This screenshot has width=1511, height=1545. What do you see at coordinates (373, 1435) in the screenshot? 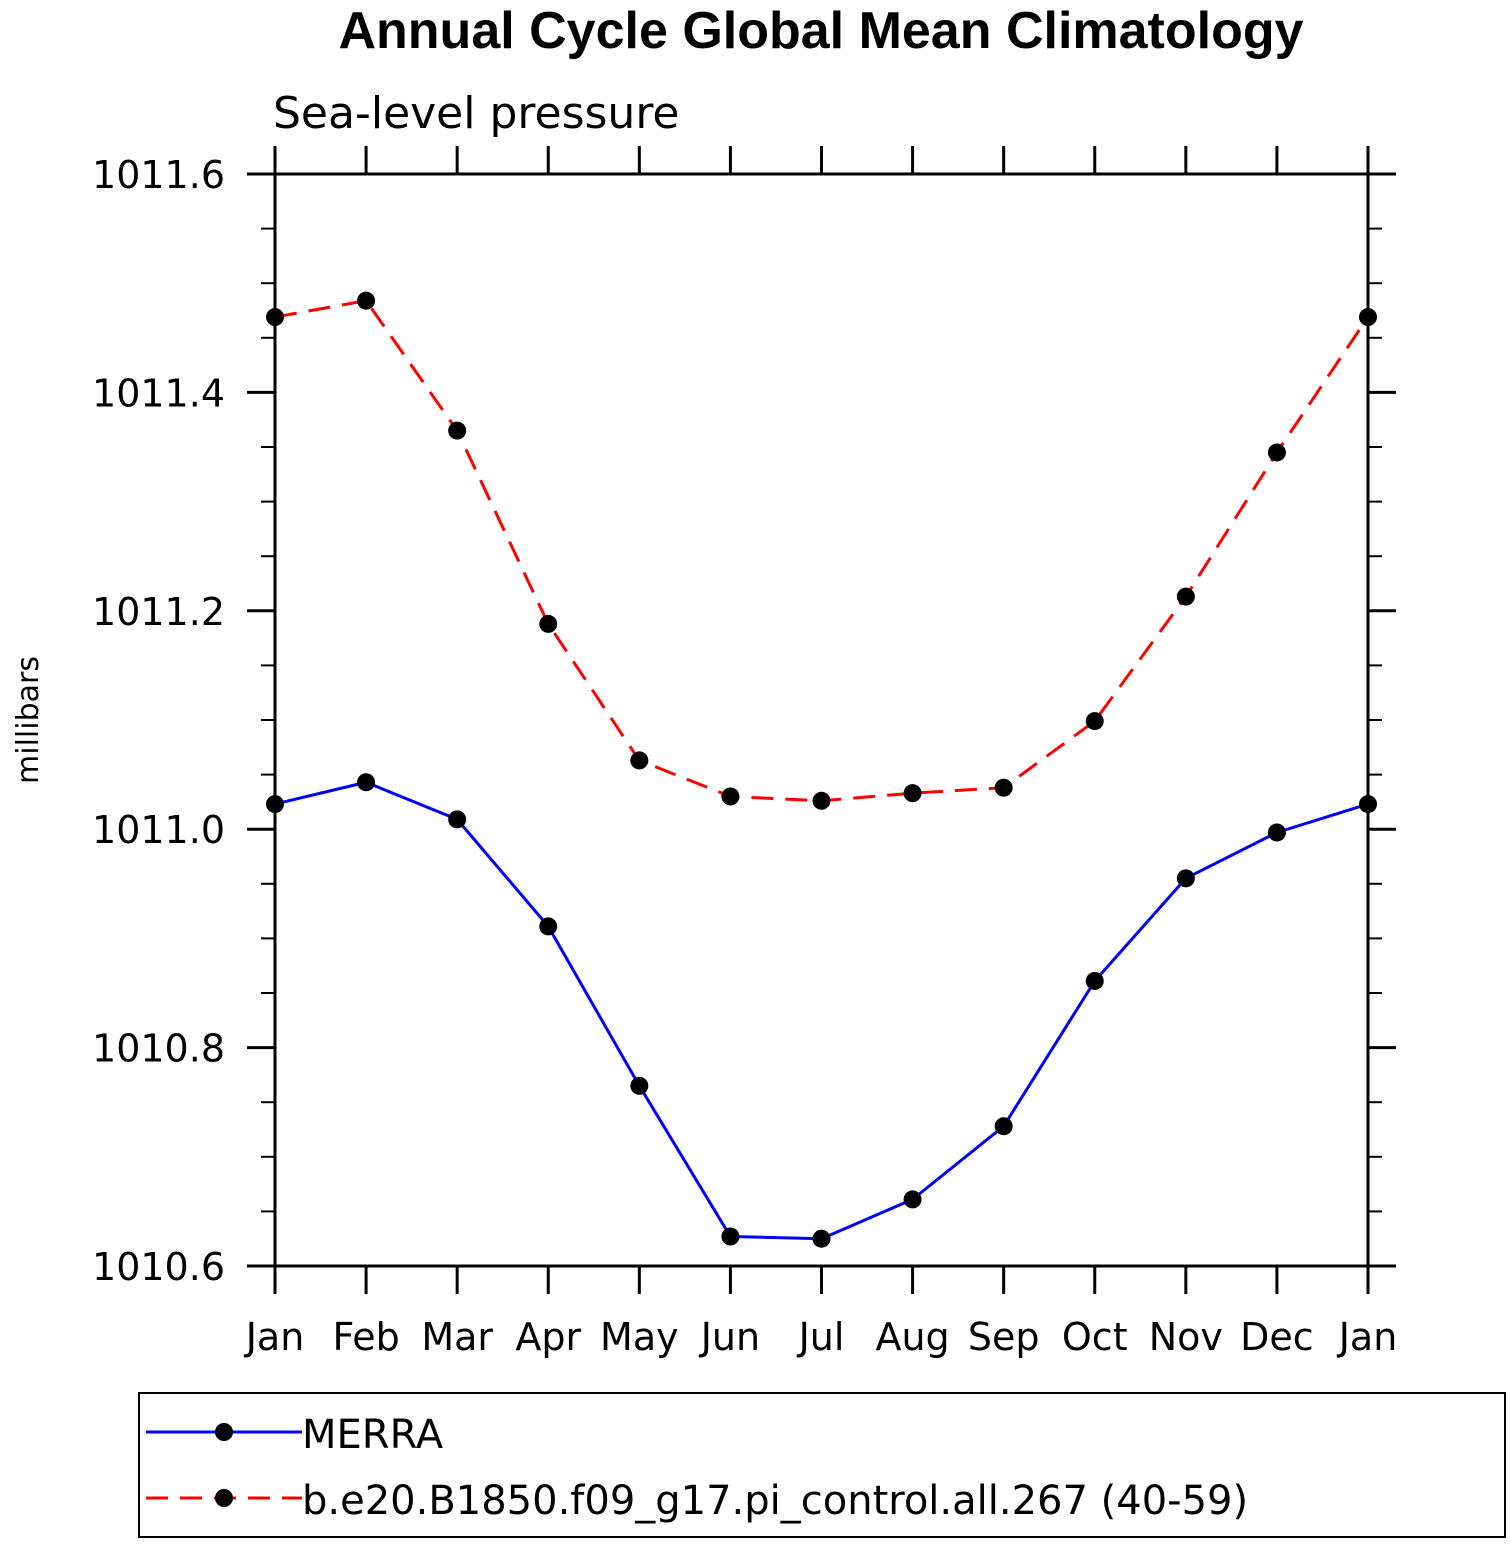
I see `legend-label-merra: MERRA` at bounding box center [373, 1435].